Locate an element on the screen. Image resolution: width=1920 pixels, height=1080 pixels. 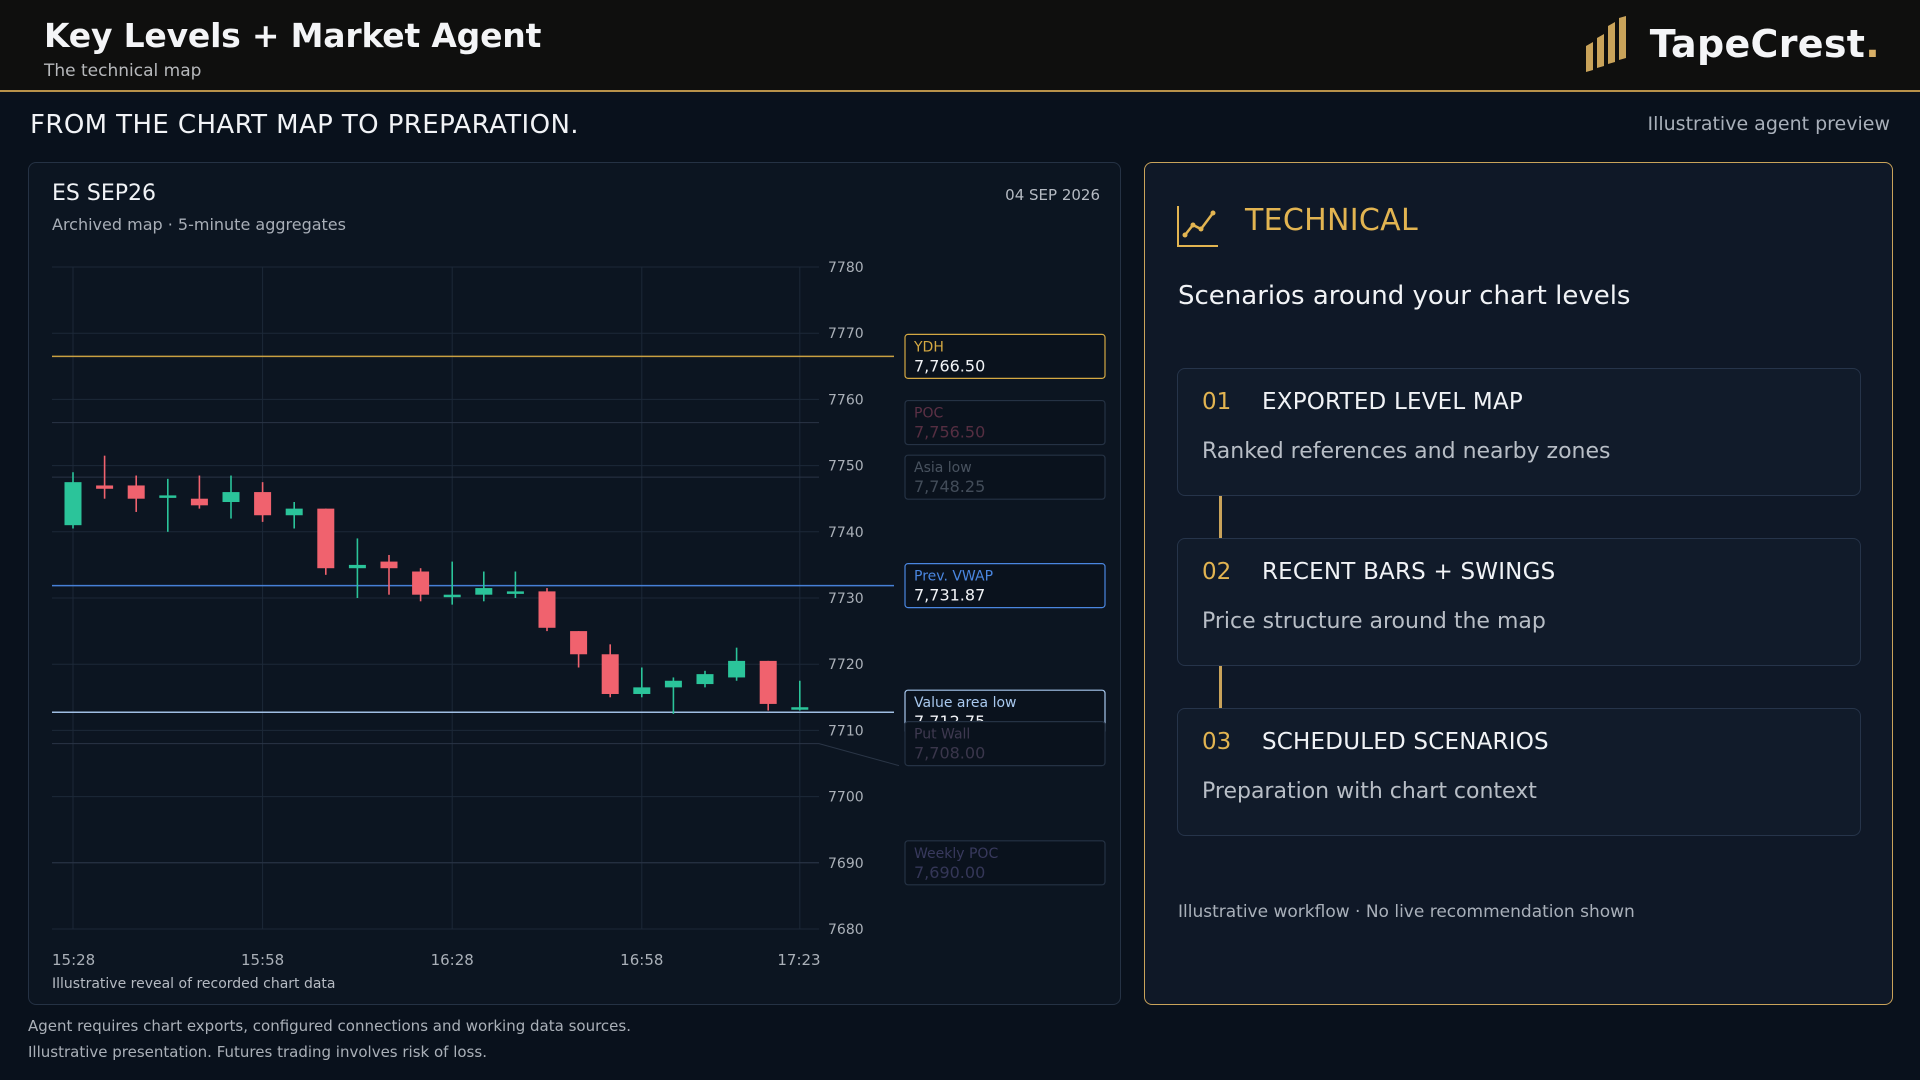
level-name: Value area low is located at coordinates (965, 703).